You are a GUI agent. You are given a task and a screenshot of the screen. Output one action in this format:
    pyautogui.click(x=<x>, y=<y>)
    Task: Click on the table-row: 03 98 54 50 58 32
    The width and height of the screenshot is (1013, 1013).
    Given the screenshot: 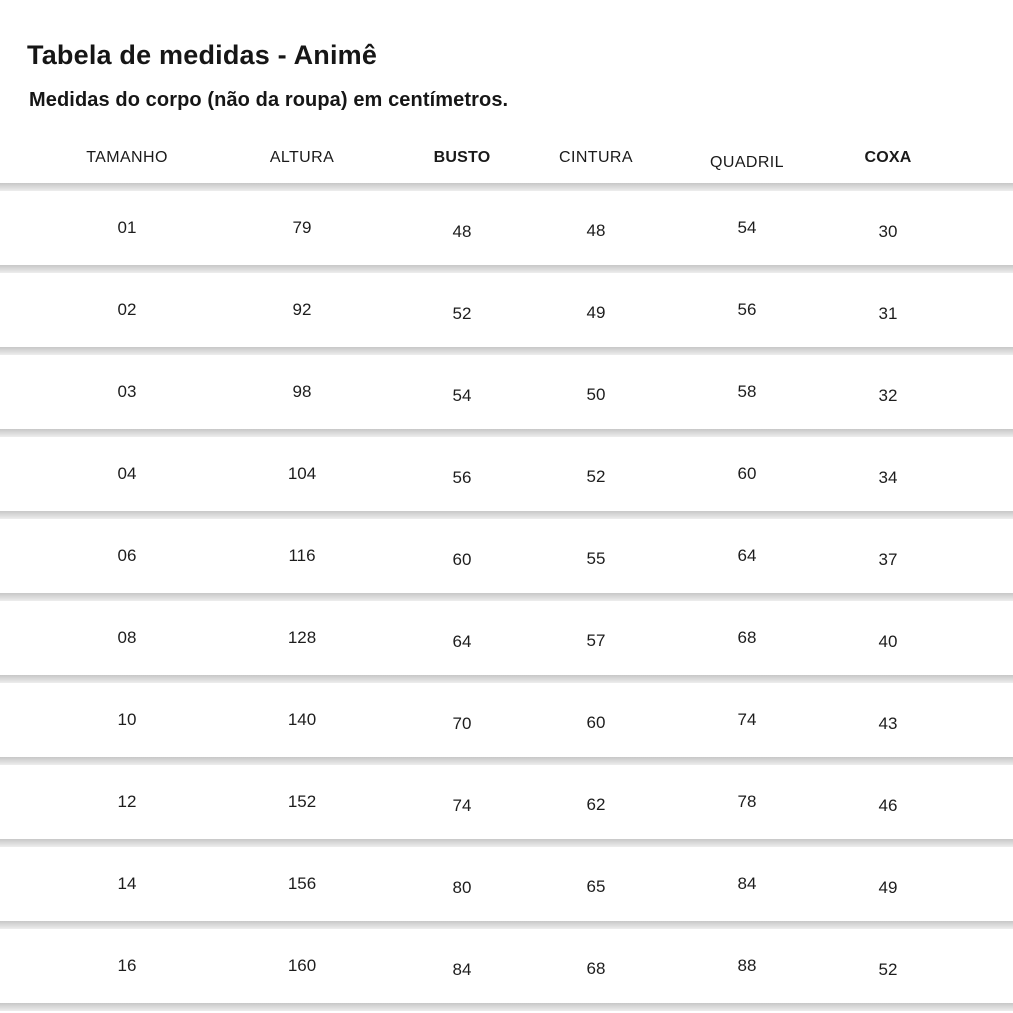 What is the action you would take?
    pyautogui.click(x=506, y=392)
    